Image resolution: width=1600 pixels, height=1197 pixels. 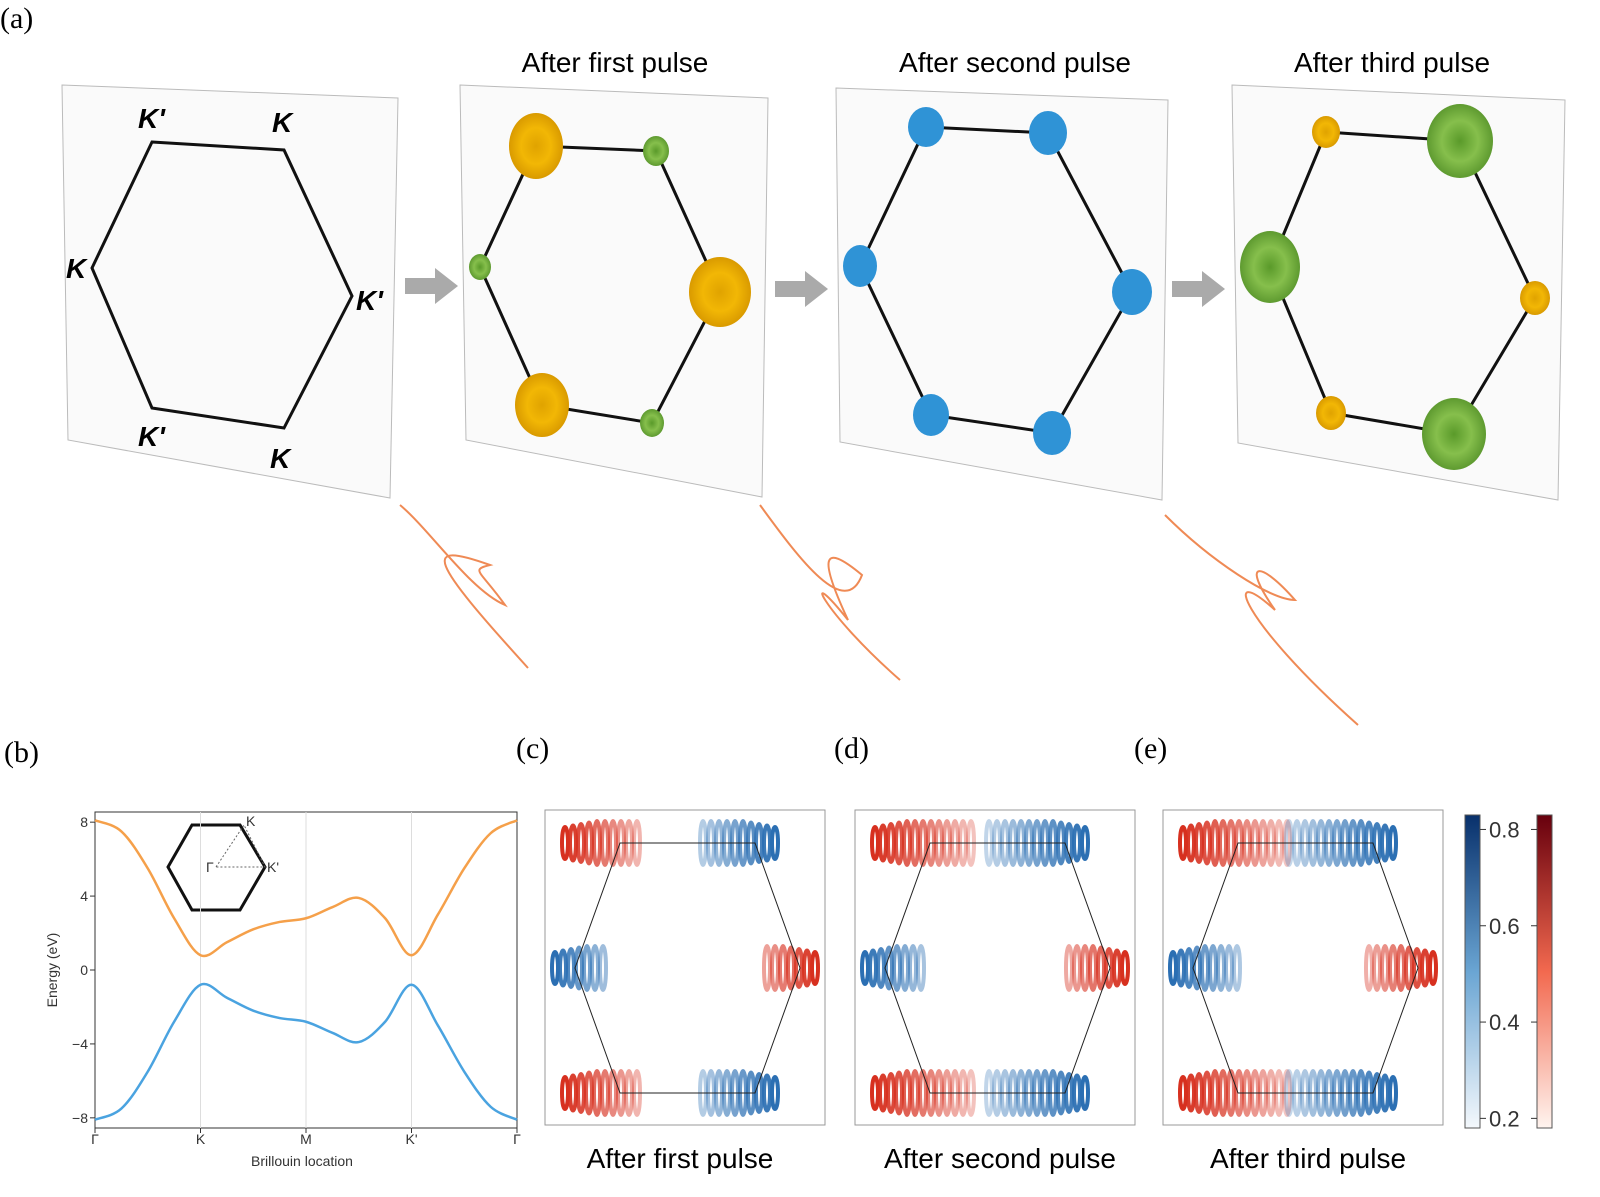 What do you see at coordinates (1015, 62) in the screenshot?
I see `panel-title: After second pulse` at bounding box center [1015, 62].